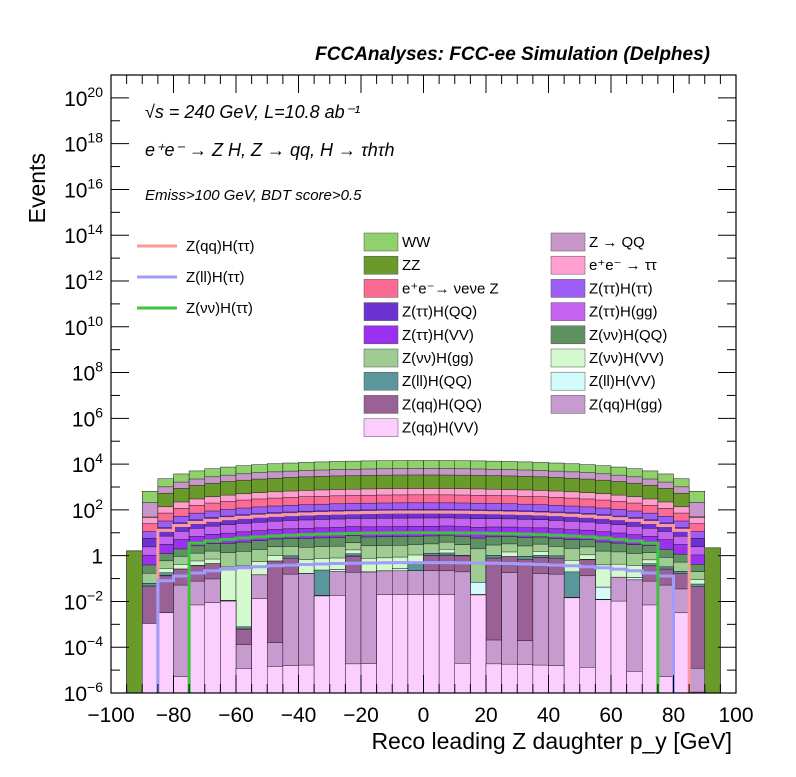  What do you see at coordinates (442, 404) in the screenshot?
I see `legend-label-z-qq-h-qq: Z(qq)H(QQ)` at bounding box center [442, 404].